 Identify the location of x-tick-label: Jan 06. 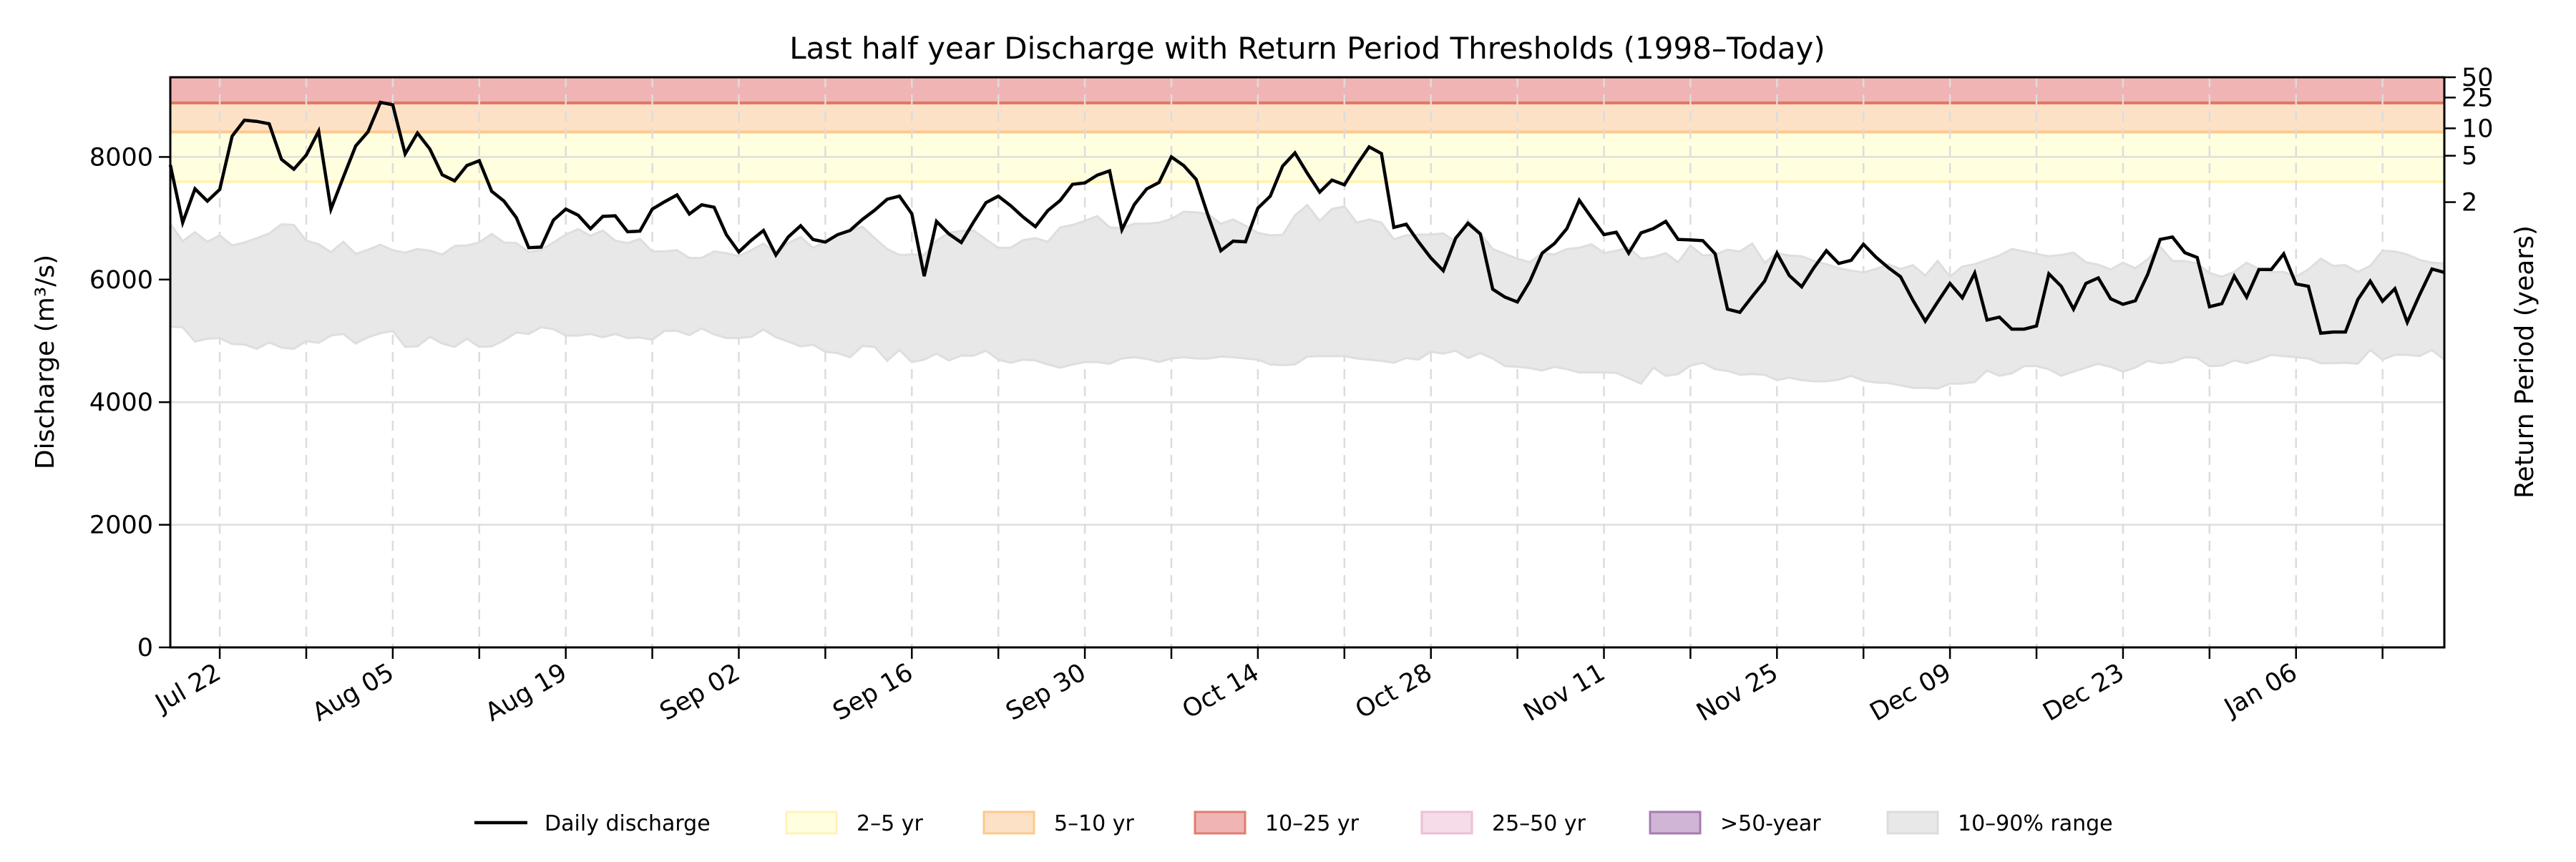
(2261, 690).